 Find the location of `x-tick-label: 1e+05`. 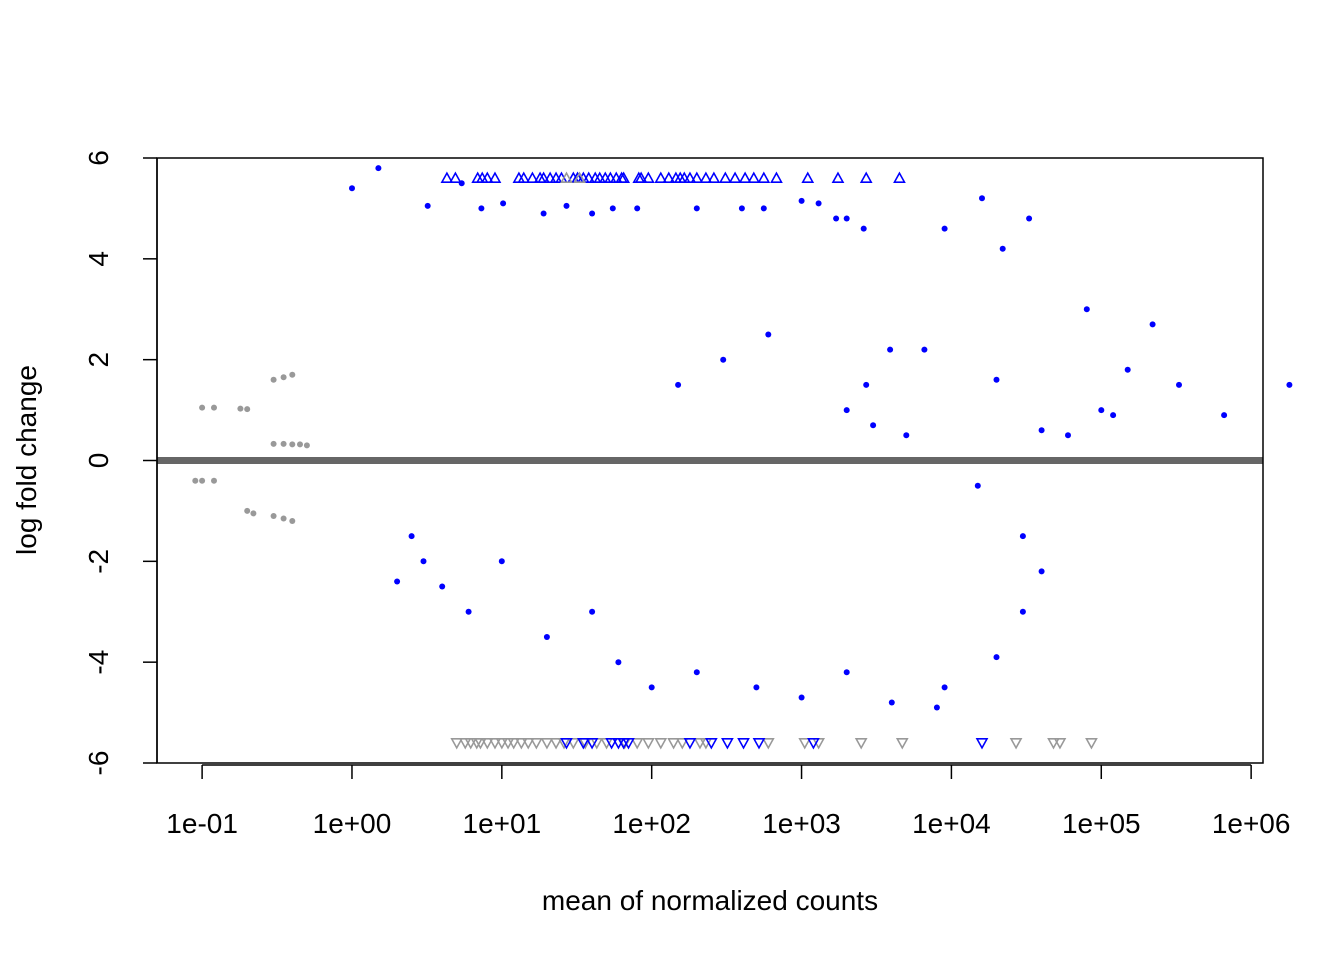

x-tick-label: 1e+05 is located at coordinates (1101, 823).